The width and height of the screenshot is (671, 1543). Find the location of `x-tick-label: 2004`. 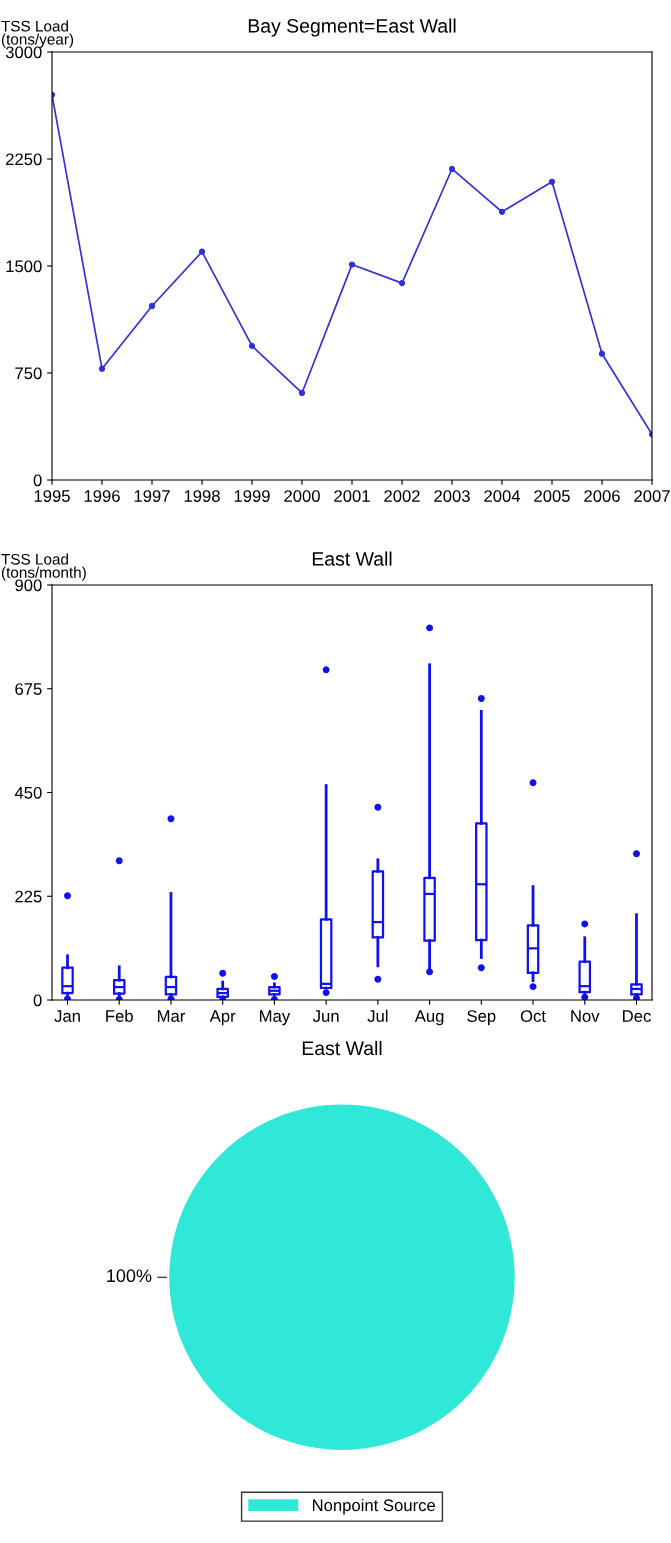

x-tick-label: 2004 is located at coordinates (502, 496).